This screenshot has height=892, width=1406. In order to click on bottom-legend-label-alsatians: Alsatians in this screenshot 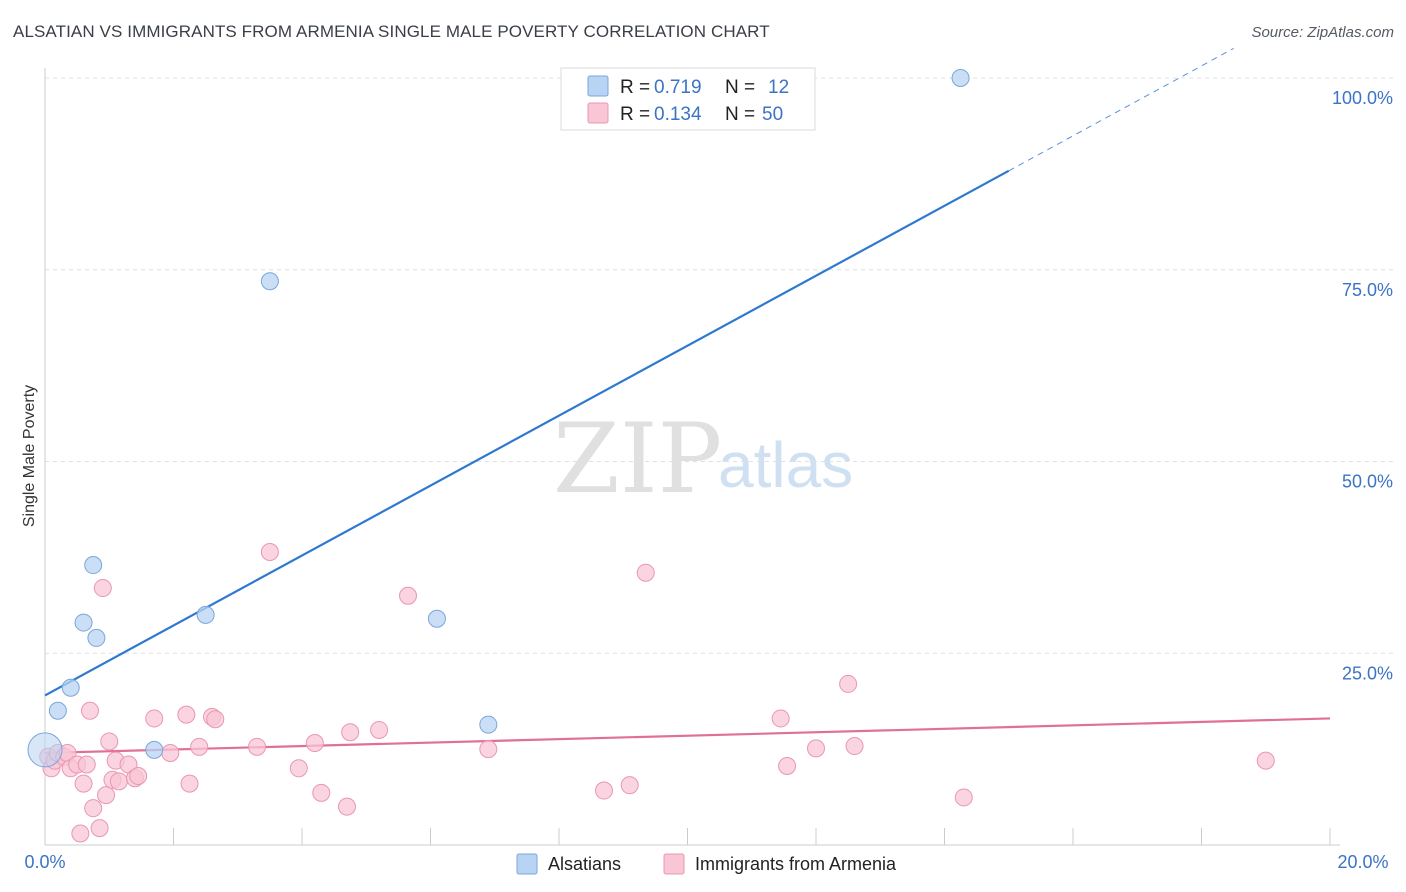, I will do `click(584, 864)`.